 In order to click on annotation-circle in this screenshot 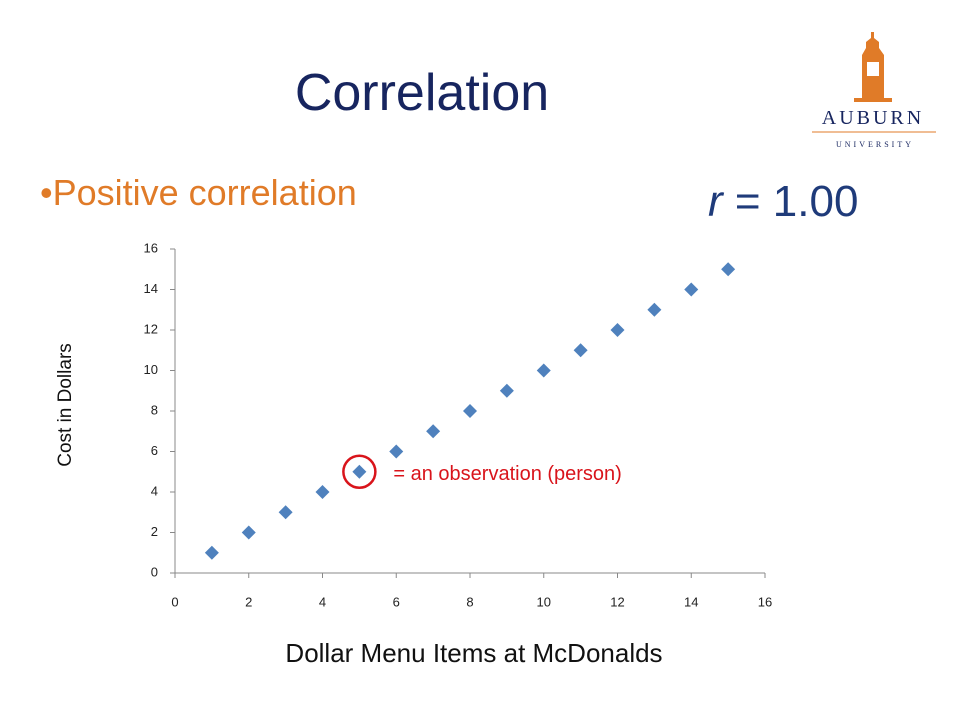, I will do `click(359, 471)`.